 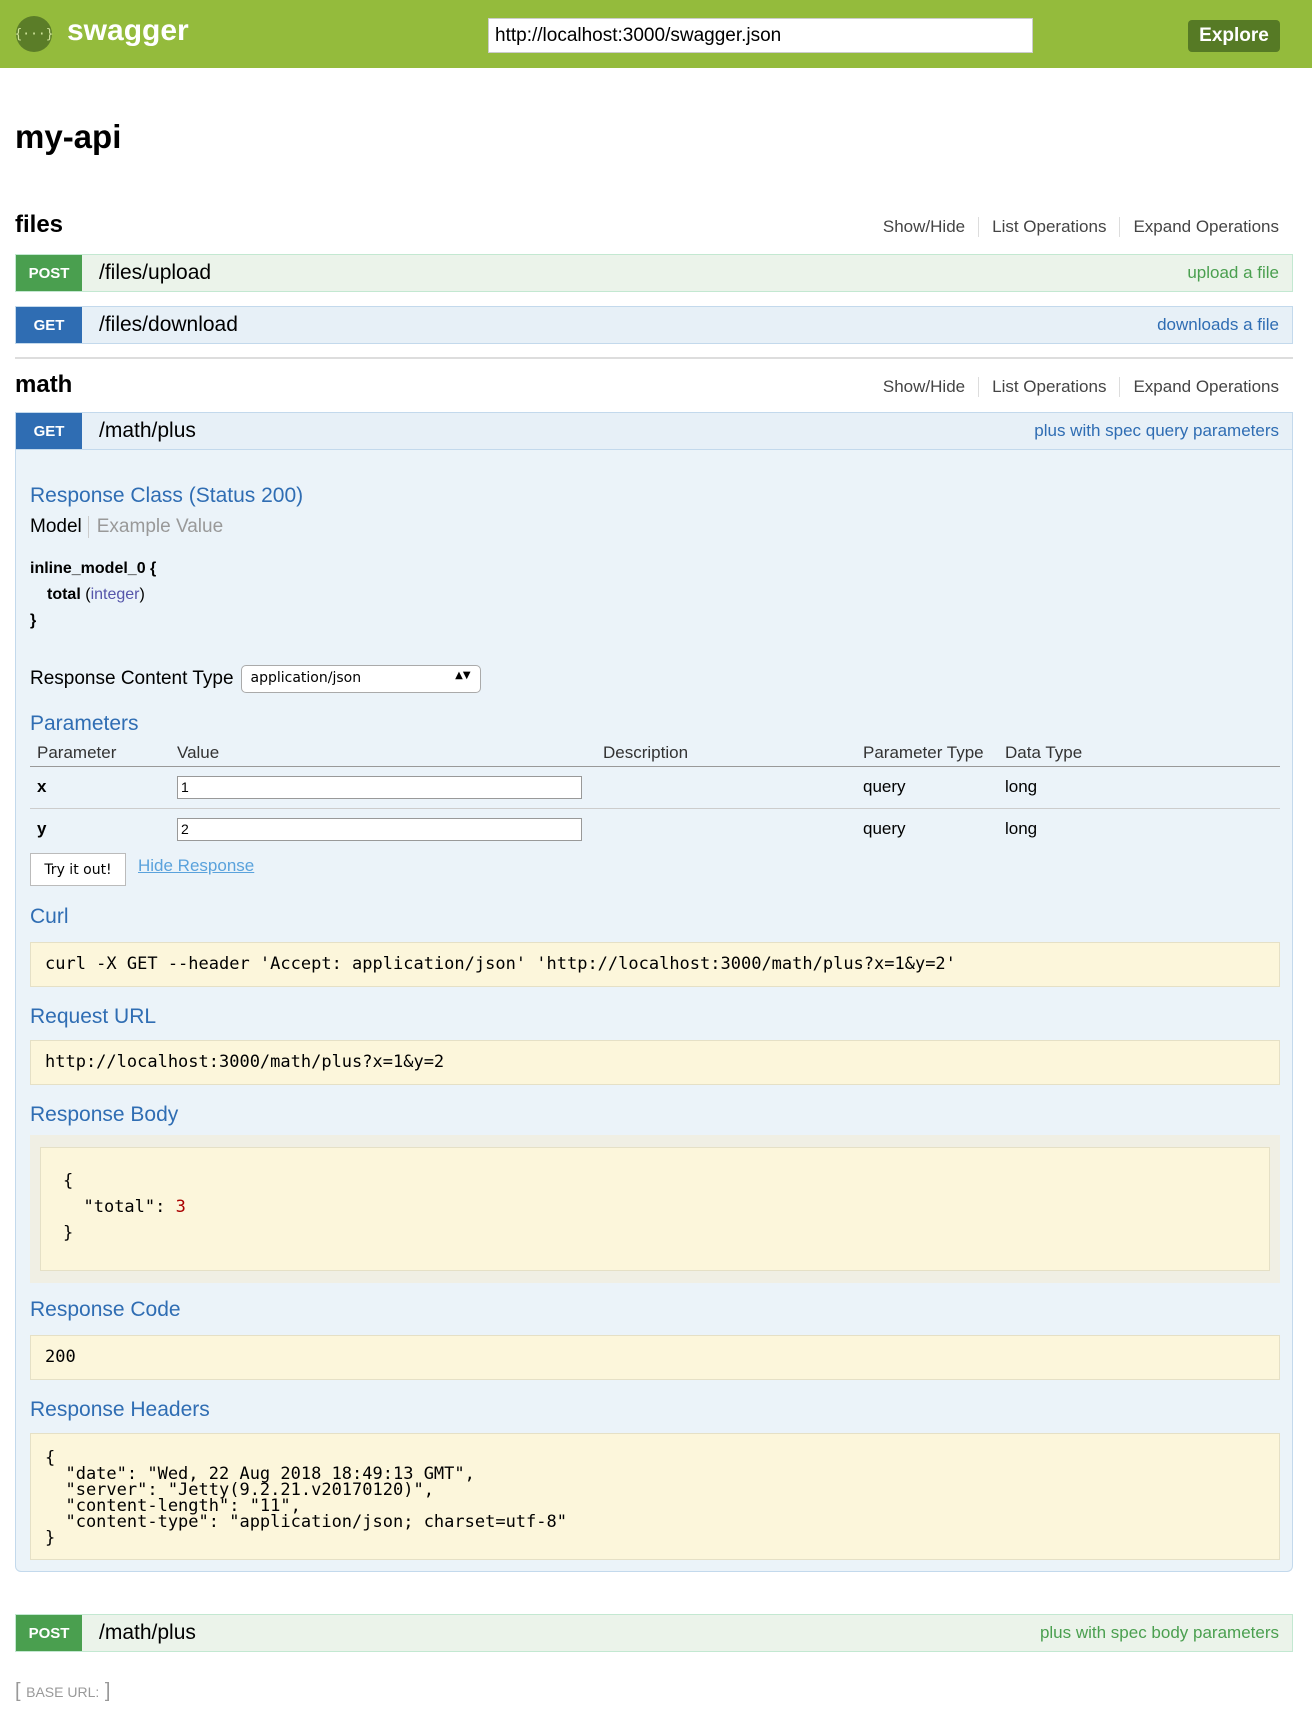 I want to click on request-url: http://localhost:3000/math/plus?x=1&y=2, so click(x=655, y=1062).